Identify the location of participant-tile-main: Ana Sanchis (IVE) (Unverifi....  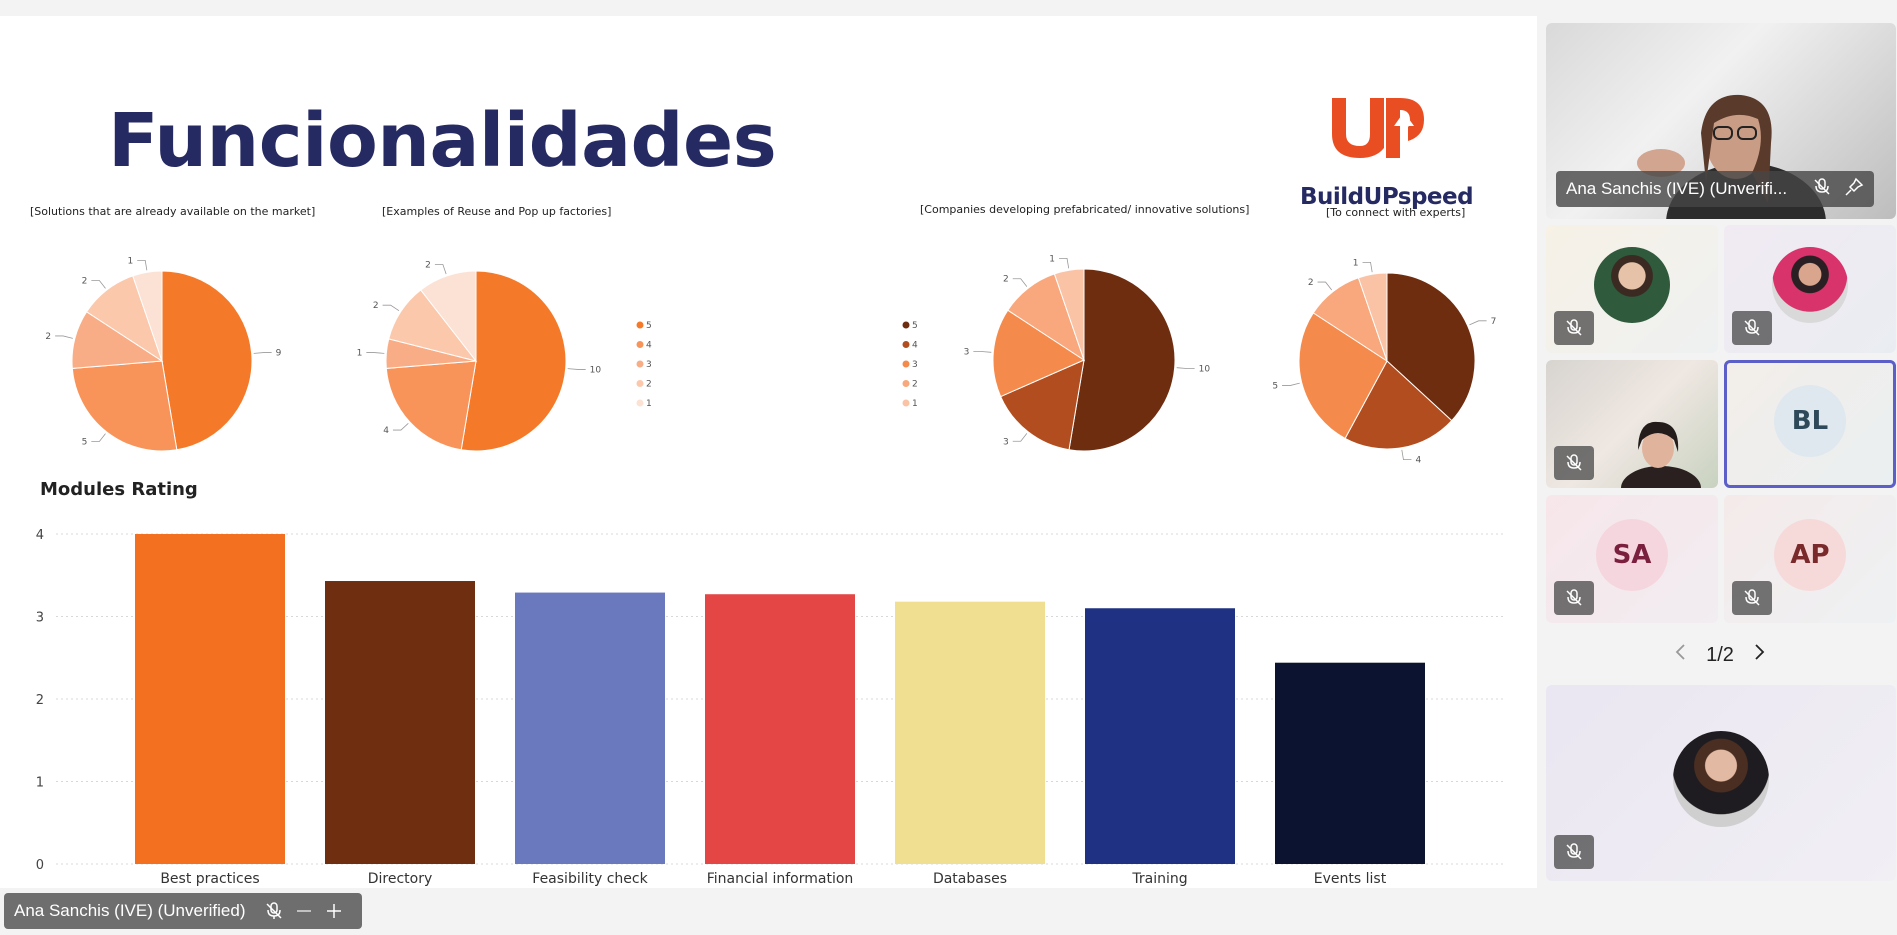
(1721, 121).